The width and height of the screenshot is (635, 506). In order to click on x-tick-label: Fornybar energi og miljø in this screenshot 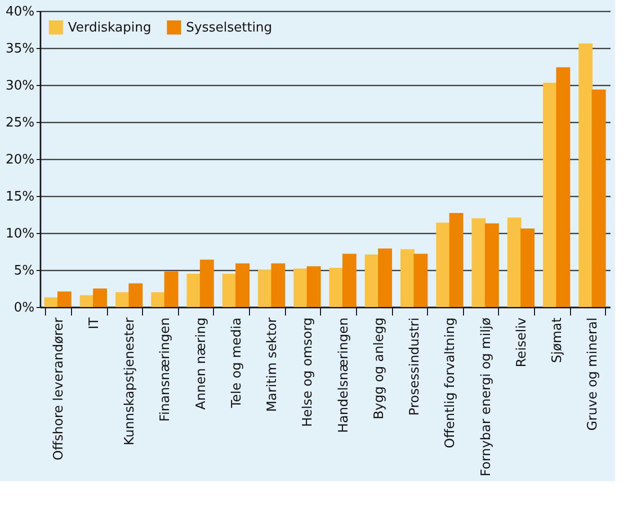, I will do `click(486, 396)`.